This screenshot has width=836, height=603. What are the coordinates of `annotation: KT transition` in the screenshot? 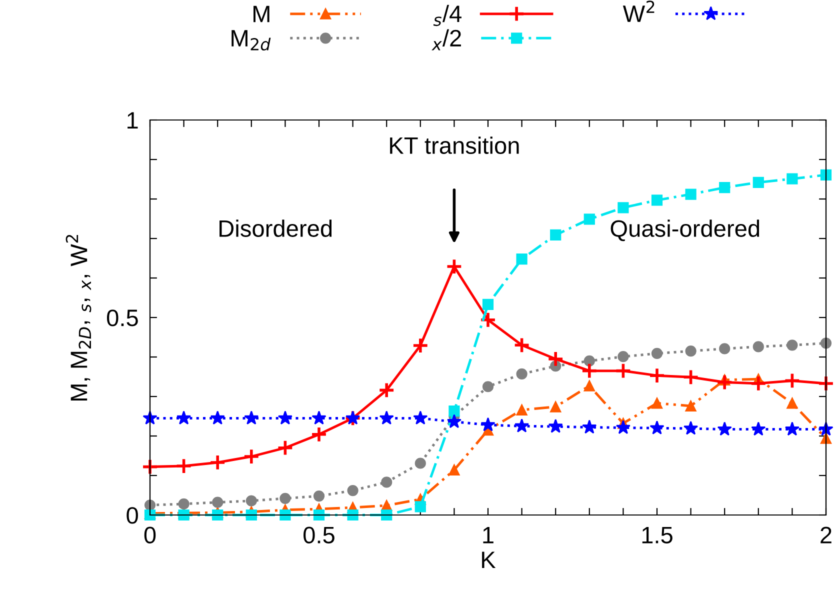 It's located at (454, 145).